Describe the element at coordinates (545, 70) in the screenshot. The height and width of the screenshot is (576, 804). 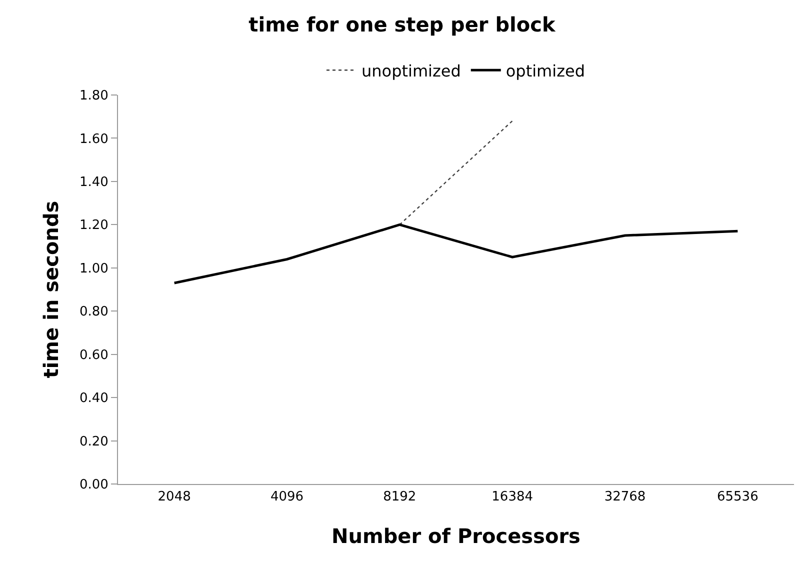
I see `legend-label: optimized` at that location.